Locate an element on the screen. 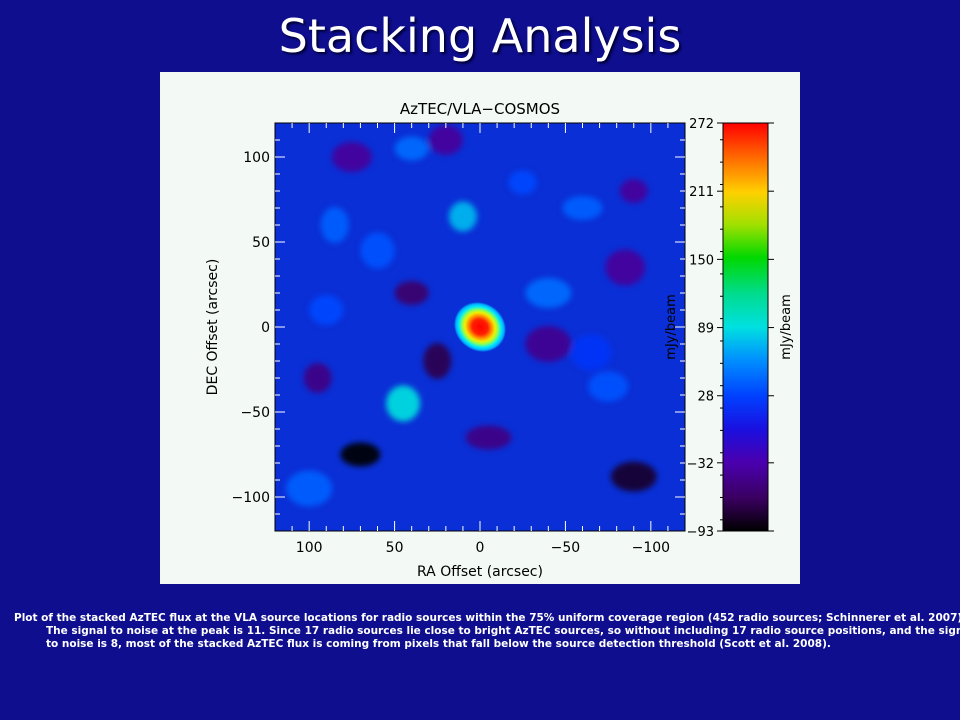 This screenshot has height=720, width=960. x-tick-label: 100 is located at coordinates (309, 548).